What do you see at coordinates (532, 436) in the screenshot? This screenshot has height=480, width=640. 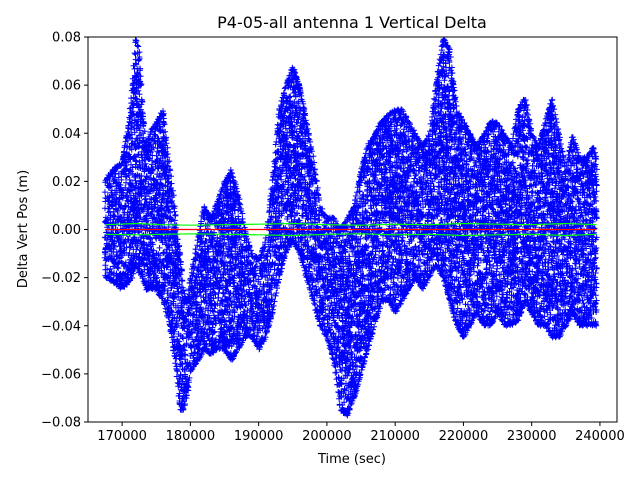 I see `x-tick-label: 230000` at bounding box center [532, 436].